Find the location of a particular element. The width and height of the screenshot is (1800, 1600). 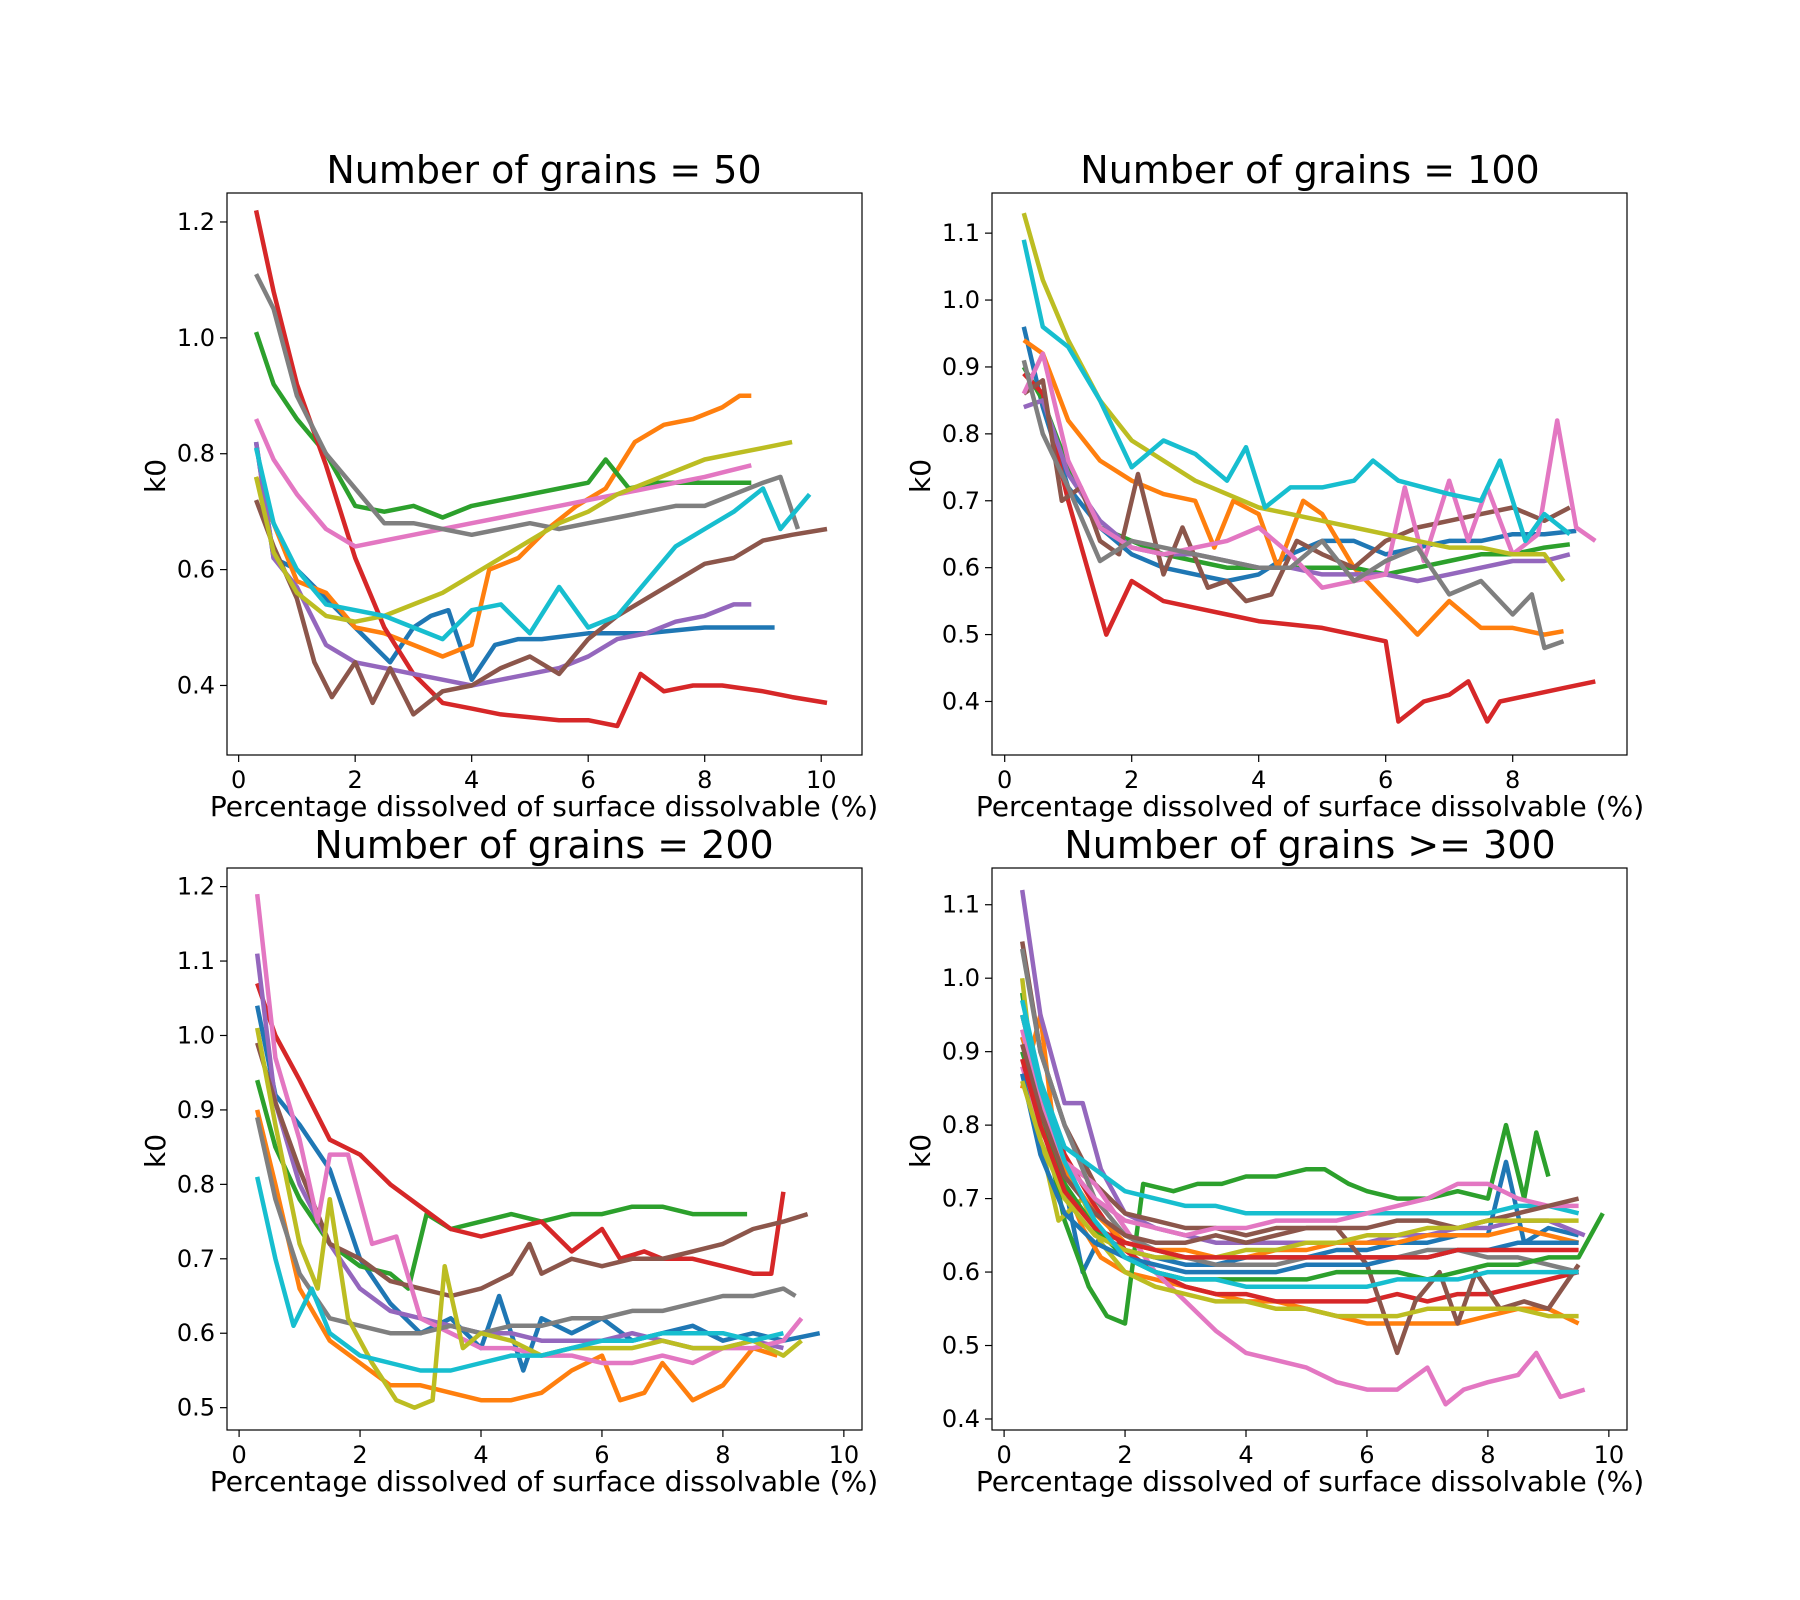

plot-area: 0 2 4 6 8 10 0.5 0.6 0.7 0.8 0.9 1.0 1.1 1.2 is located at coordinates (520, 1168).